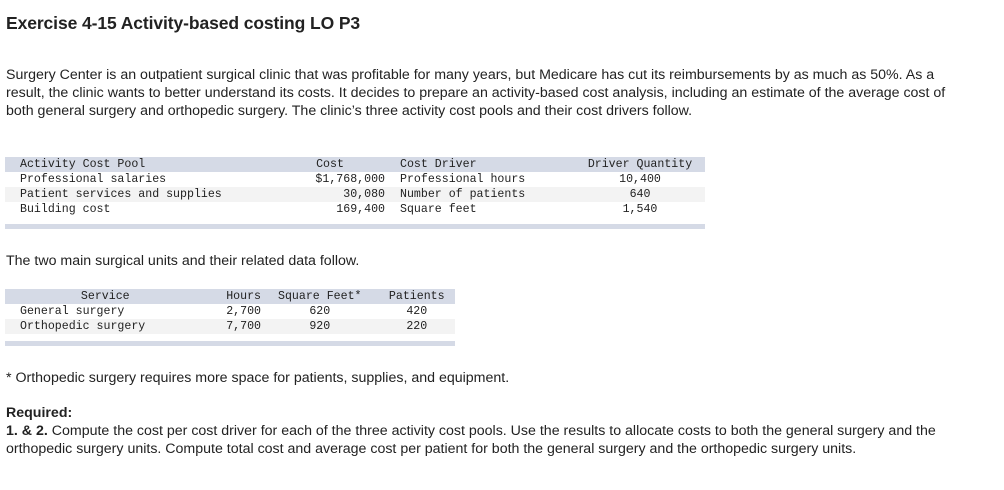 The width and height of the screenshot is (1004, 490). Describe the element at coordinates (121, 194) in the screenshot. I see `cell-pool: Patient services and supplies` at that location.